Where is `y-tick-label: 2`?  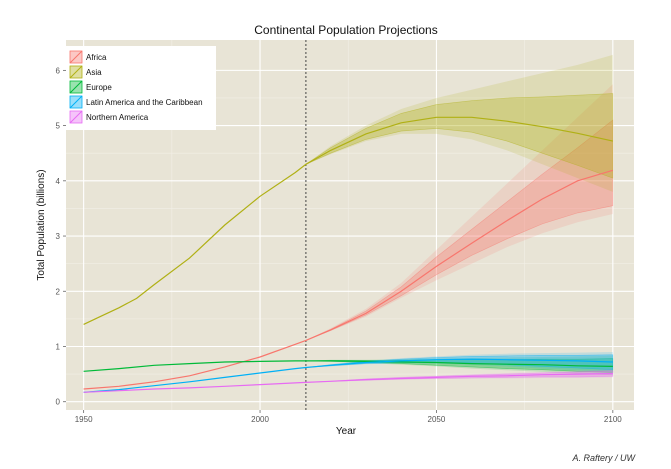
y-tick-label: 2 is located at coordinates (58, 291).